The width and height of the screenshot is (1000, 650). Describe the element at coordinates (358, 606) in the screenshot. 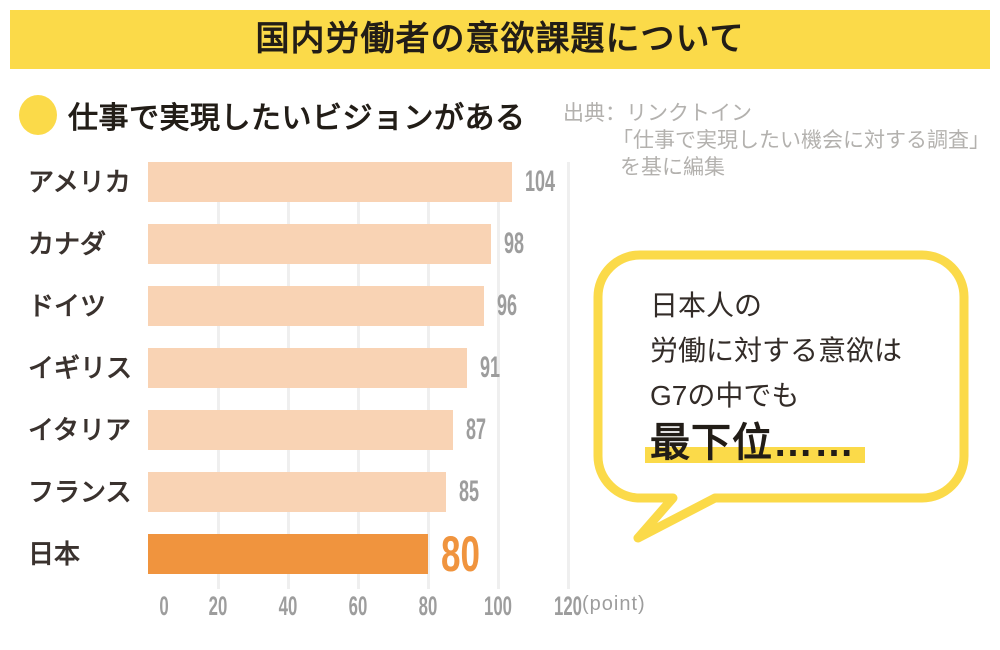

I see `x-axis-tick-label: 60` at that location.